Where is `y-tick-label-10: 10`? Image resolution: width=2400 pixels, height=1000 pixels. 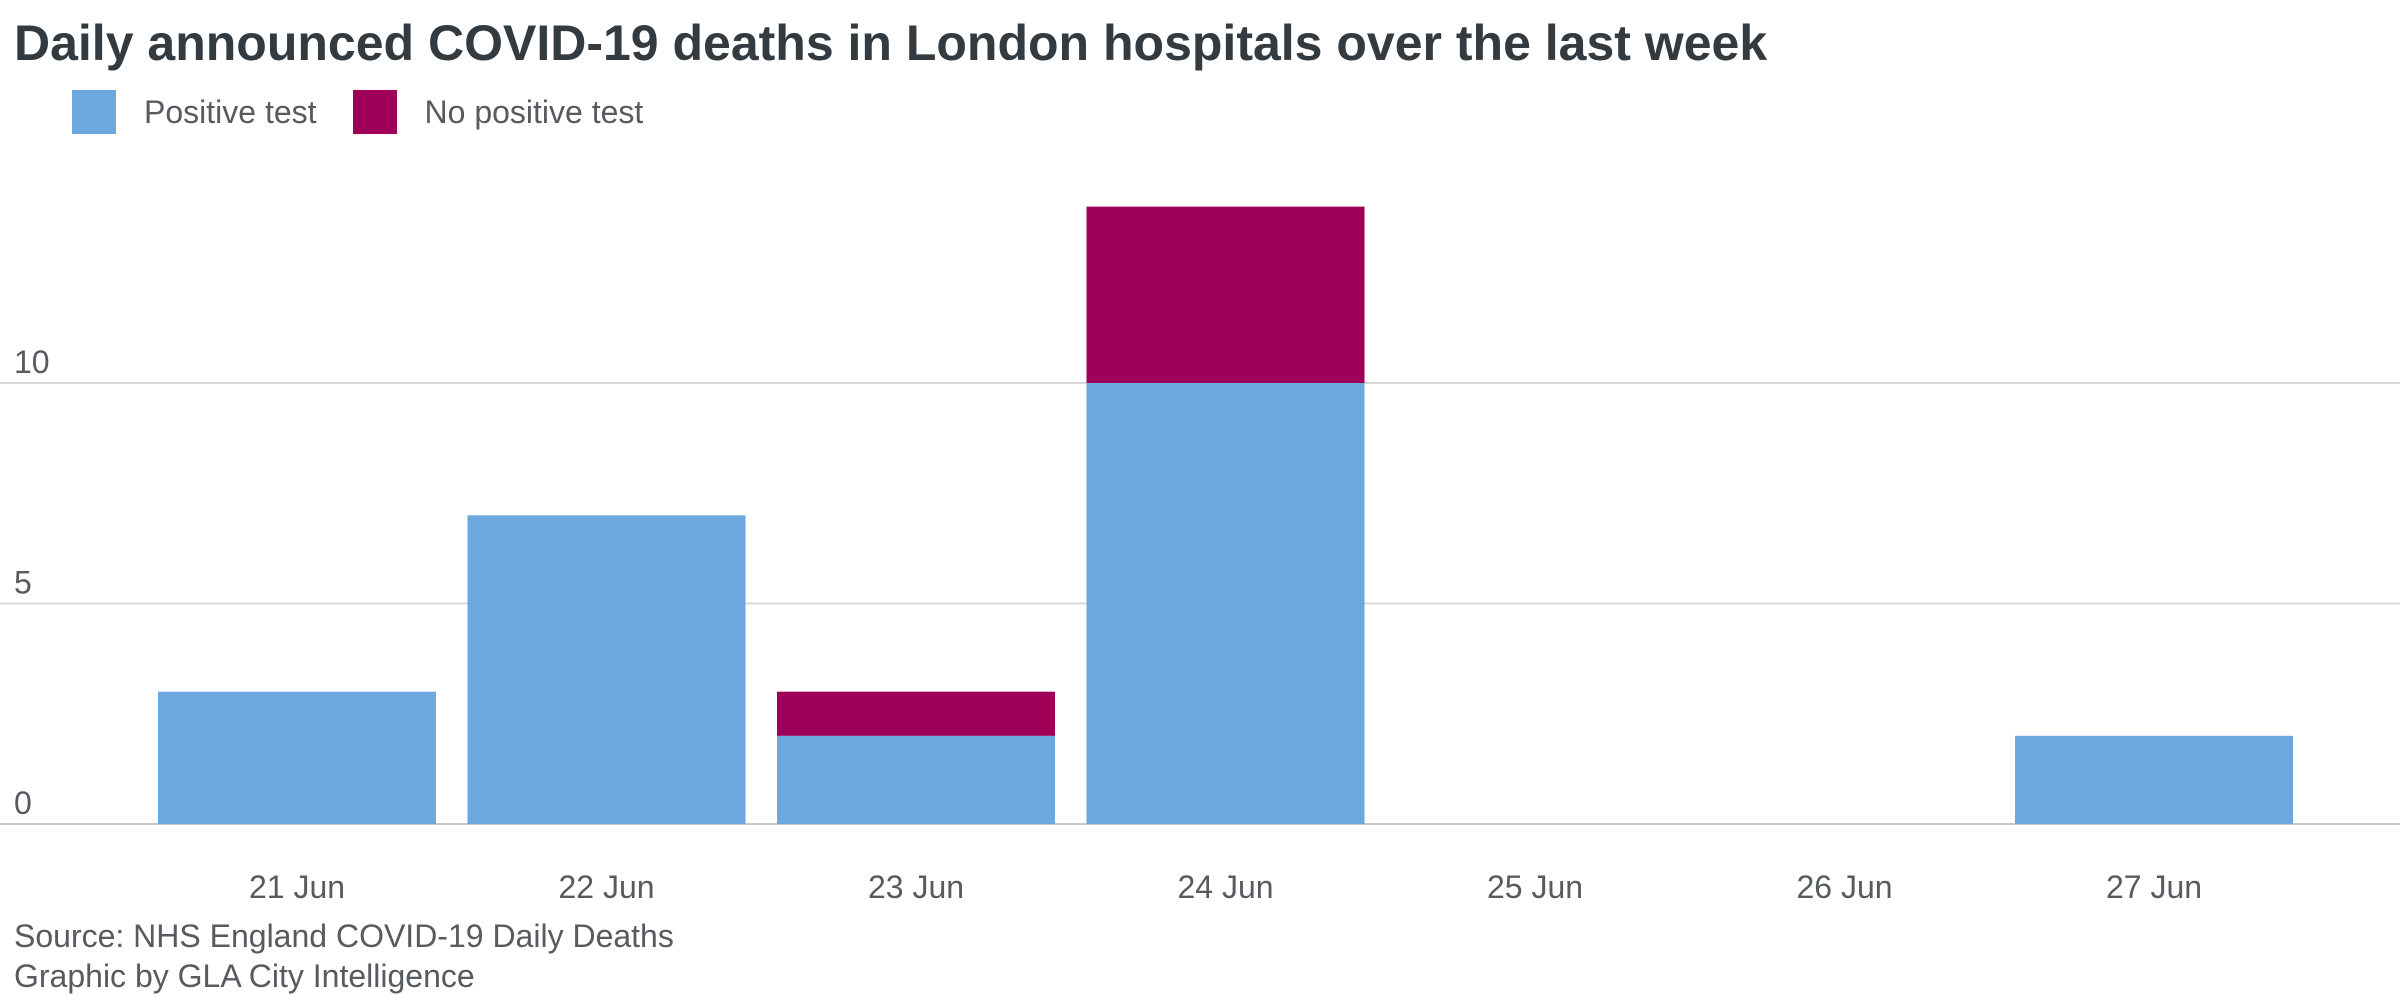
y-tick-label-10: 10 is located at coordinates (32, 362).